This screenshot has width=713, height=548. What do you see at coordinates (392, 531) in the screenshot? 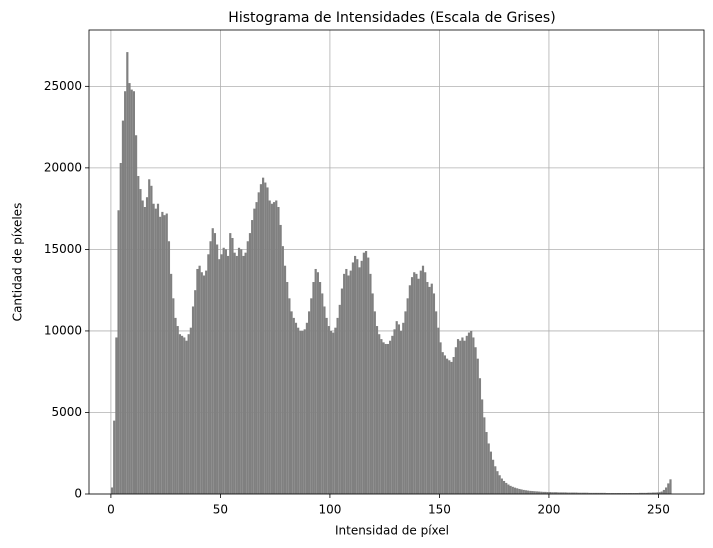
I see `x-axis-label: Intensidad de píxel` at bounding box center [392, 531].